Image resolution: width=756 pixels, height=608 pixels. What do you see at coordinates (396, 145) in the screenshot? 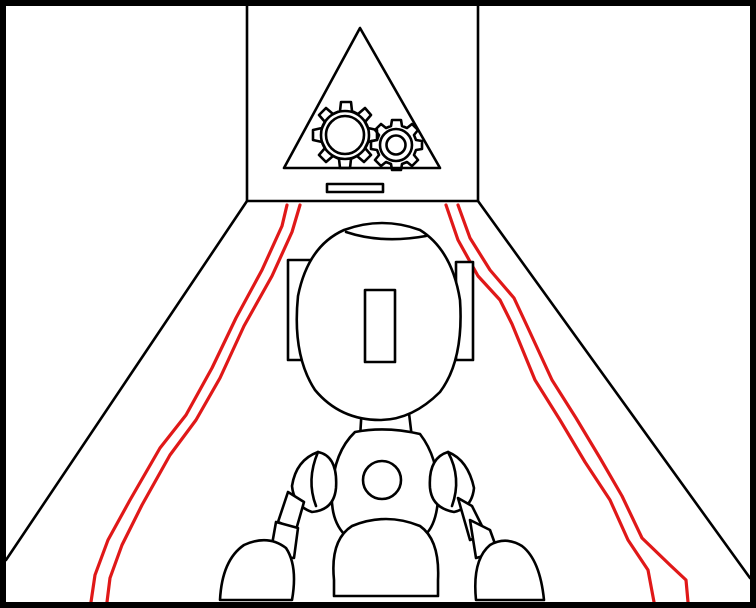
I see `small-gear-icon` at bounding box center [396, 145].